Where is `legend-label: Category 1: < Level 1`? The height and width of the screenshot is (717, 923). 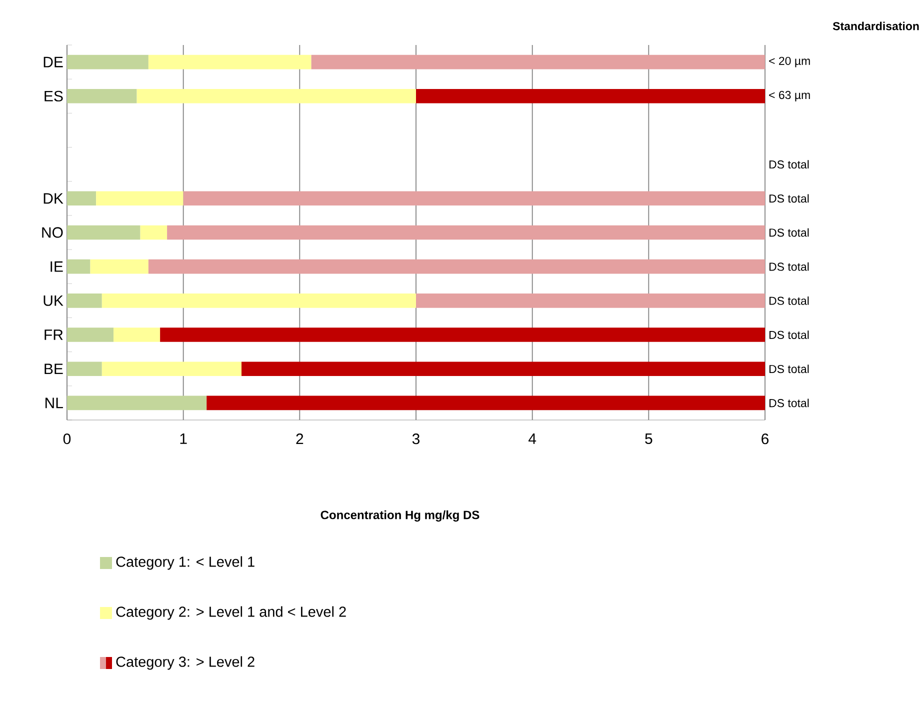
legend-label: Category 1: < Level 1 is located at coordinates (185, 563).